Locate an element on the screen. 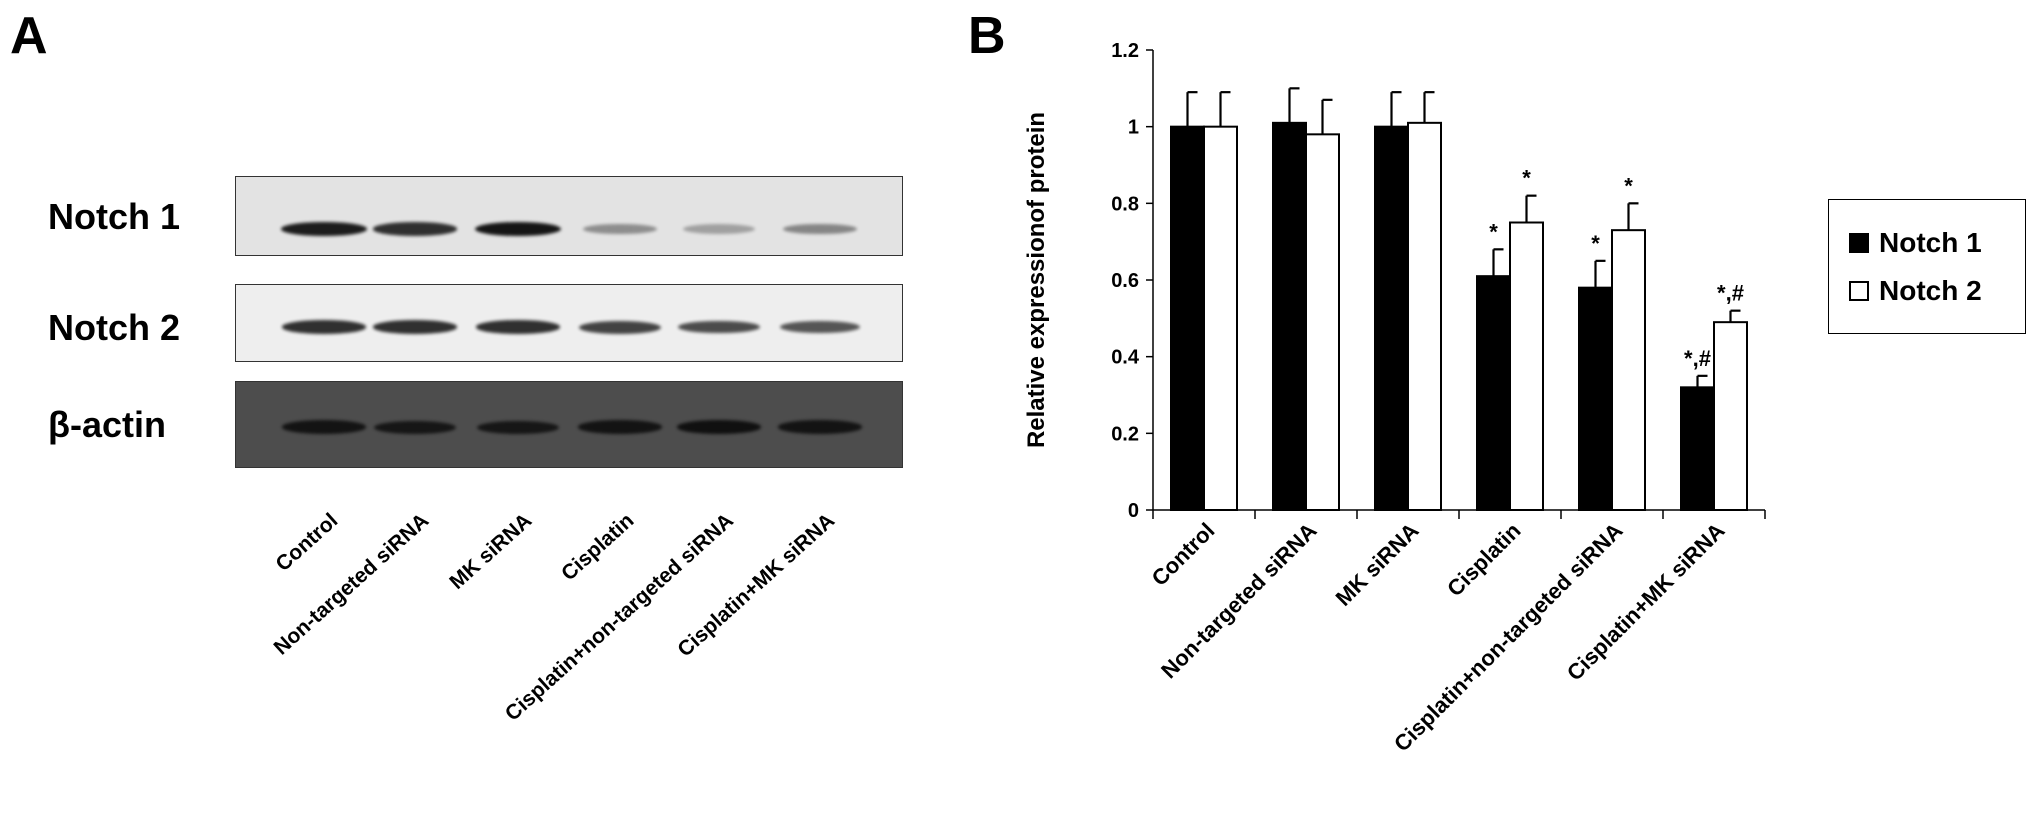 The image size is (2031, 840). blot-strip-beta-actin is located at coordinates (569, 424).